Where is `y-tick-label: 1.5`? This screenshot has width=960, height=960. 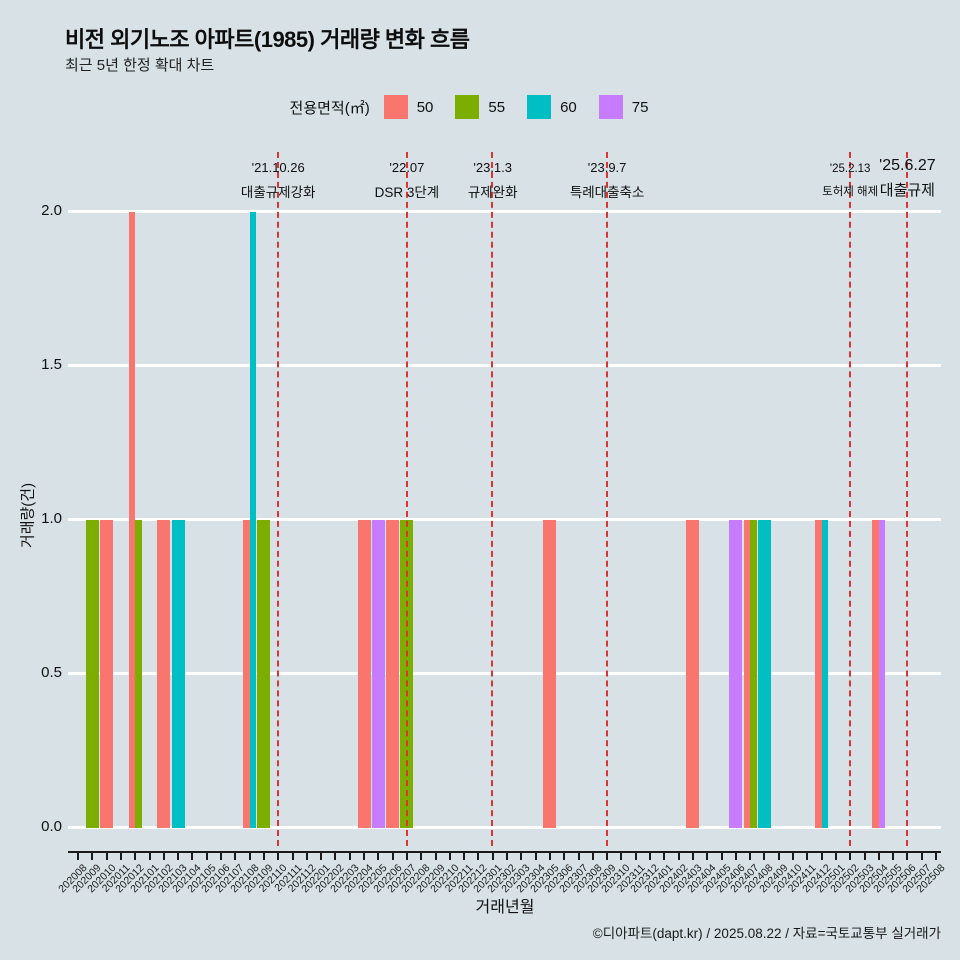
y-tick-label: 1.5 is located at coordinates (51, 364).